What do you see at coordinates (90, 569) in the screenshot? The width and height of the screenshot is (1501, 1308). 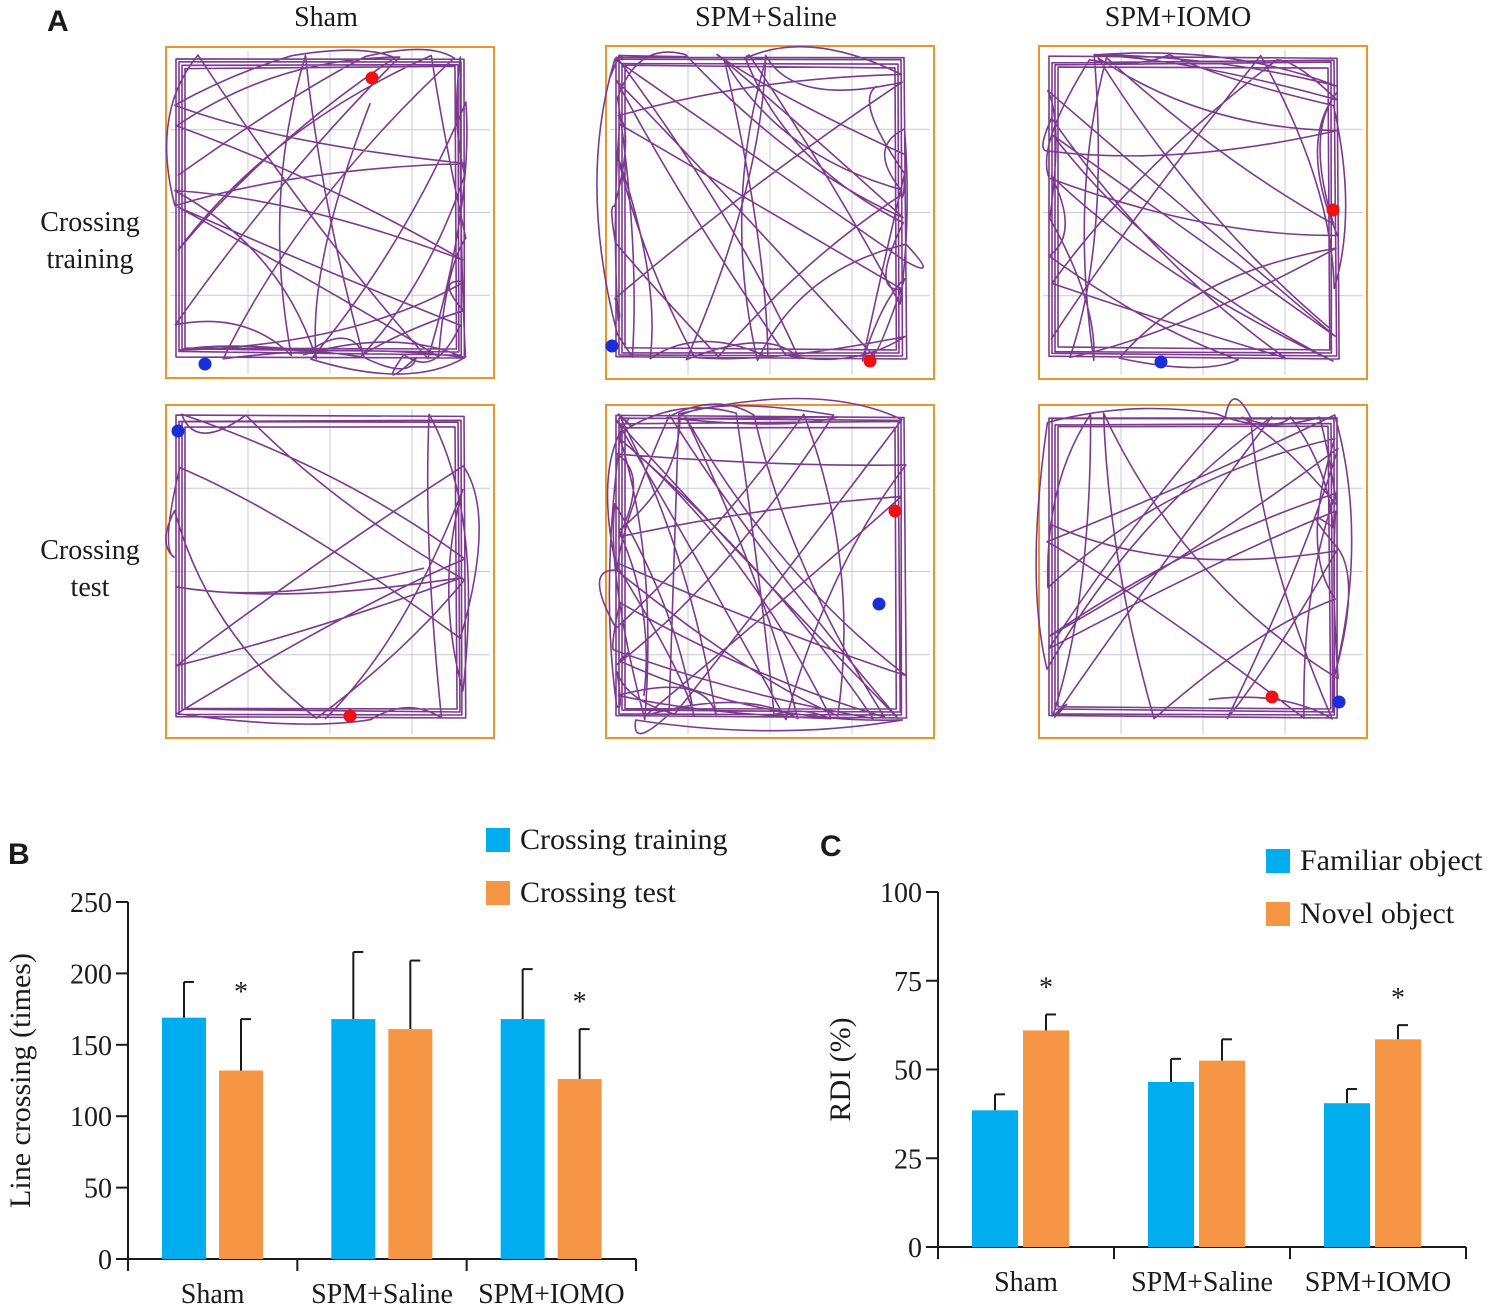 I see `row-title-test: Crossing test` at bounding box center [90, 569].